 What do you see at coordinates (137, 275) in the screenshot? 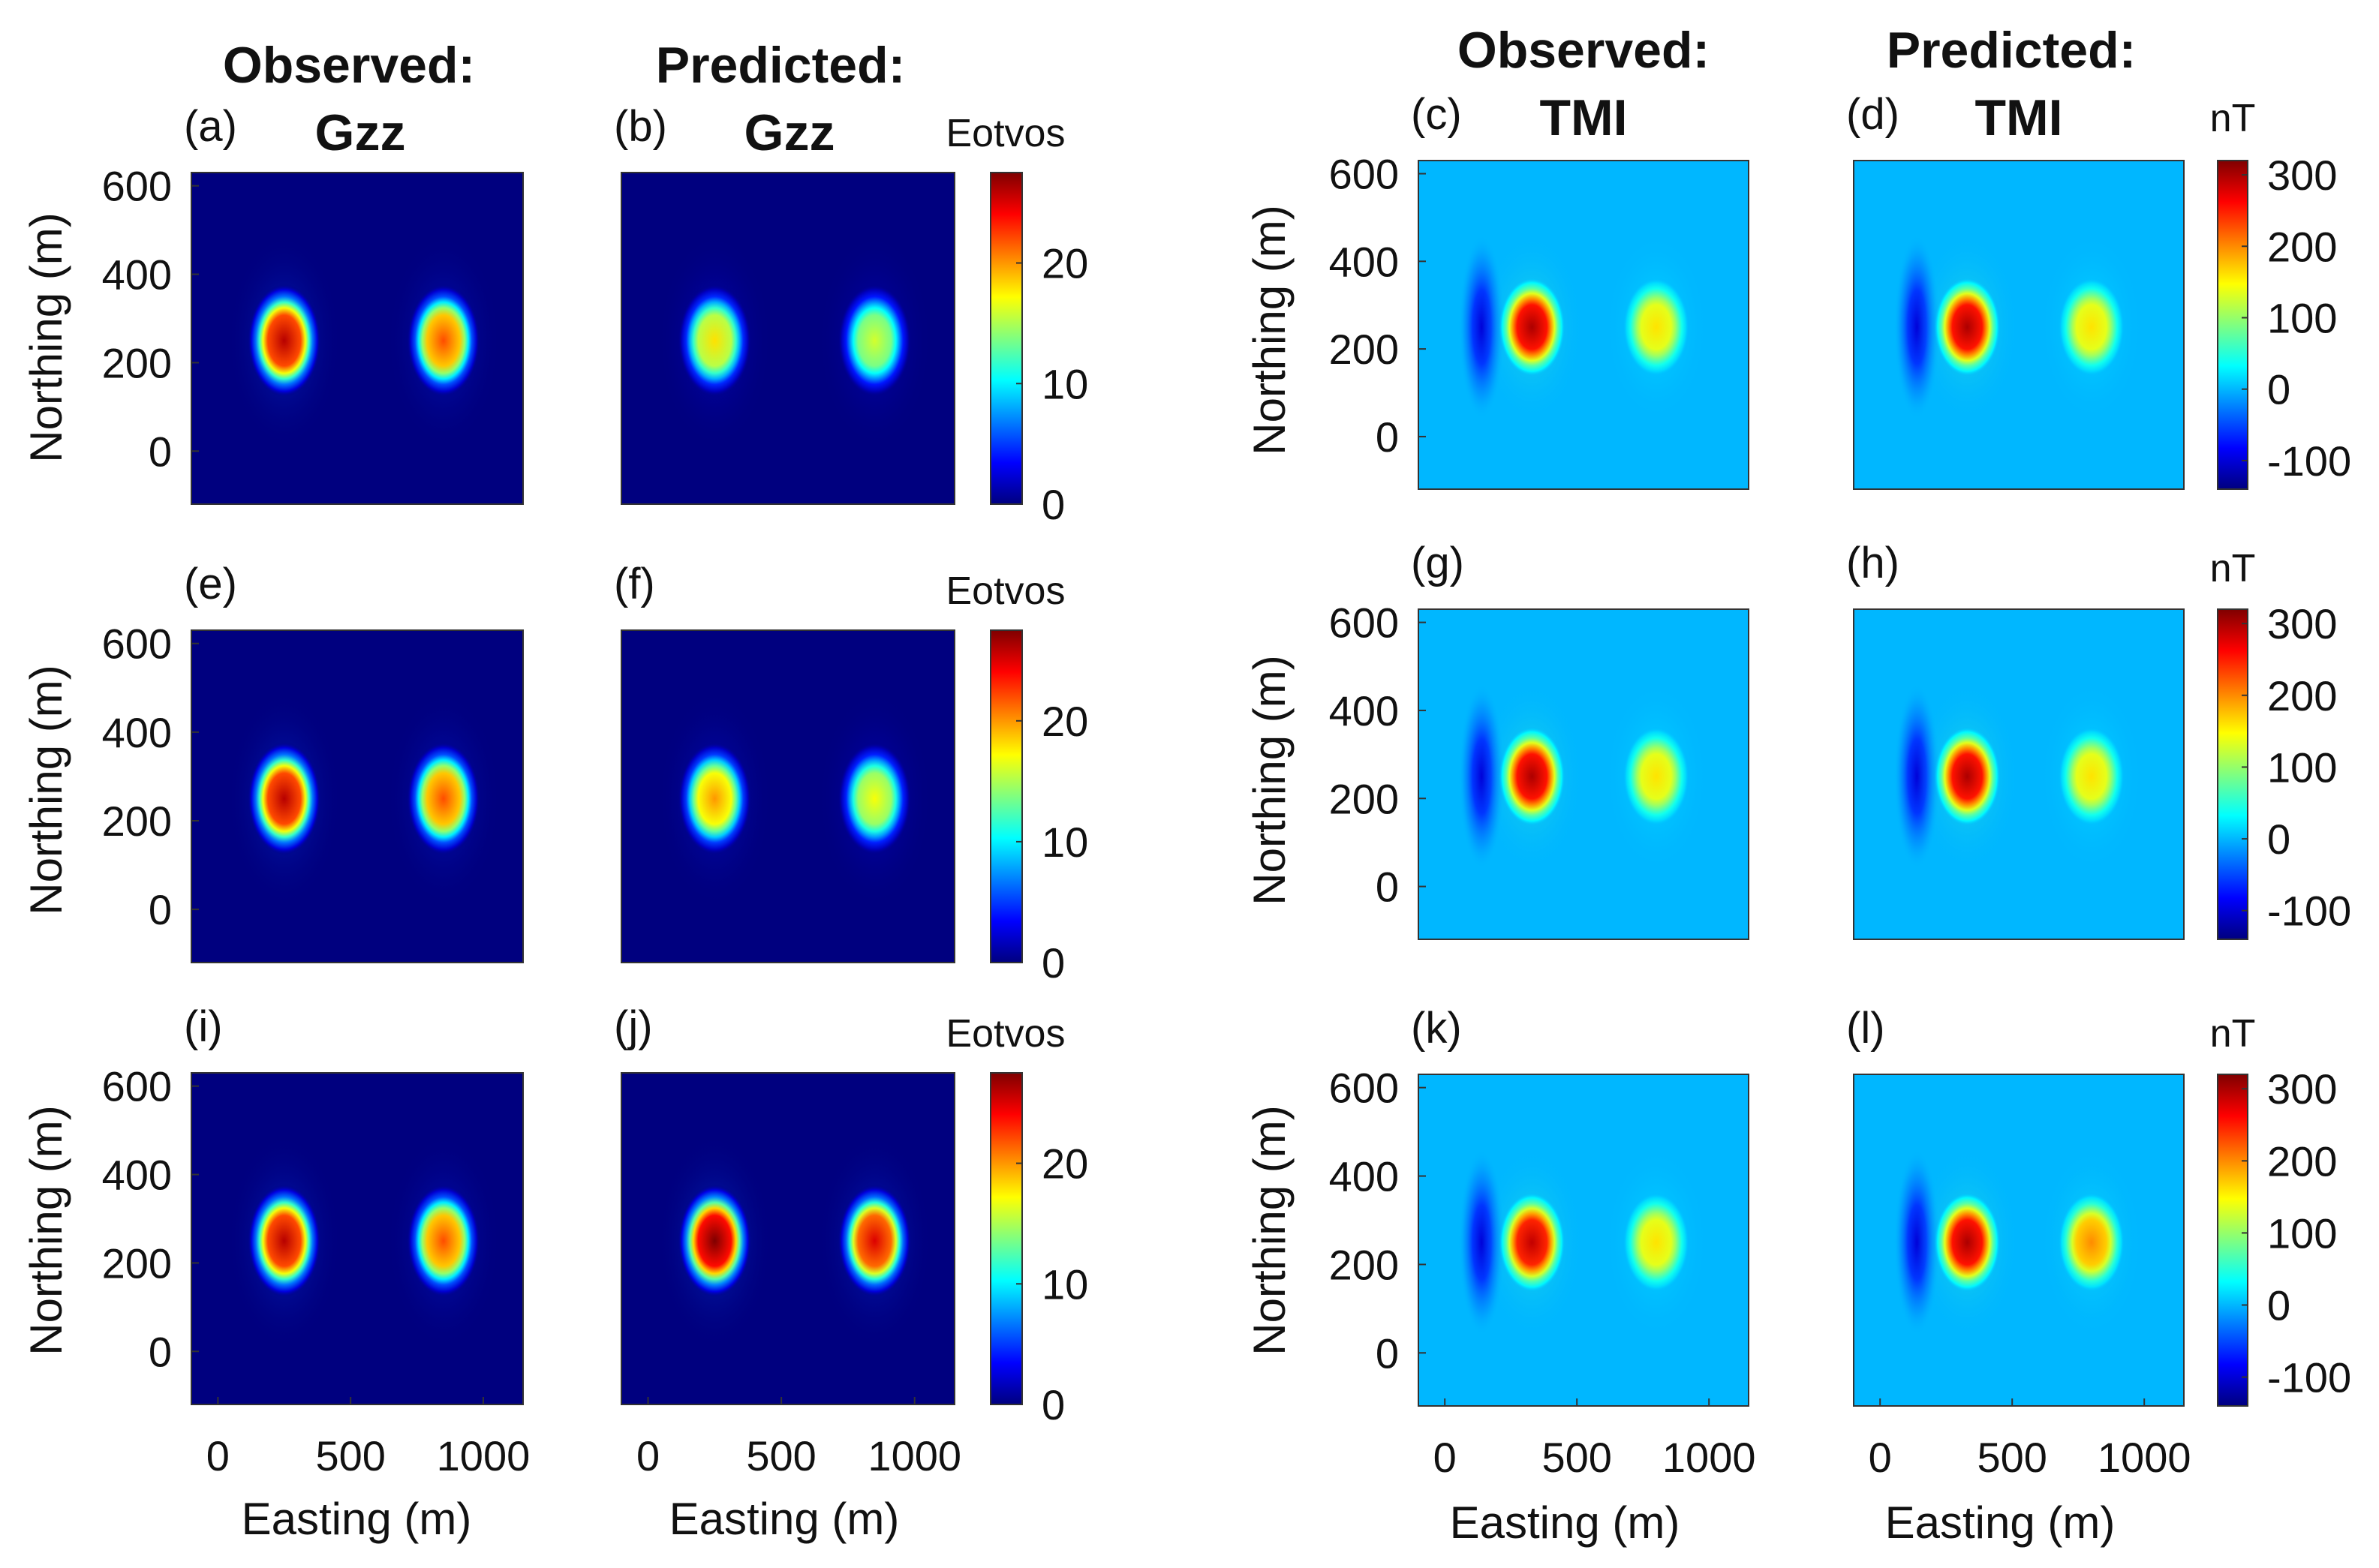
I see `y-tick-a-400: 400` at bounding box center [137, 275].